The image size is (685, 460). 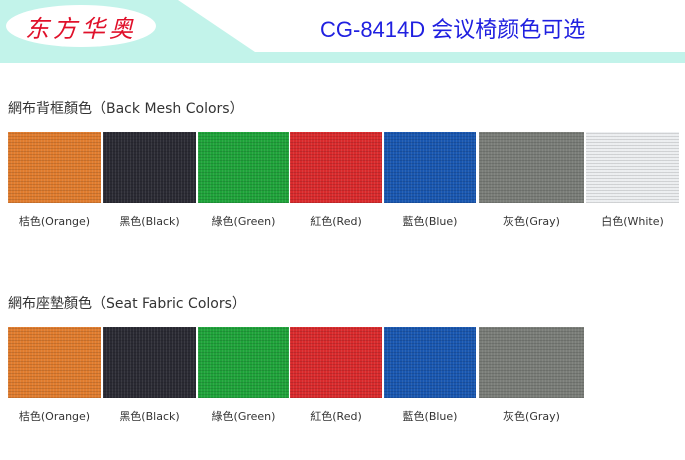 What do you see at coordinates (632, 221) in the screenshot?
I see `color-label: 白色(White)` at bounding box center [632, 221].